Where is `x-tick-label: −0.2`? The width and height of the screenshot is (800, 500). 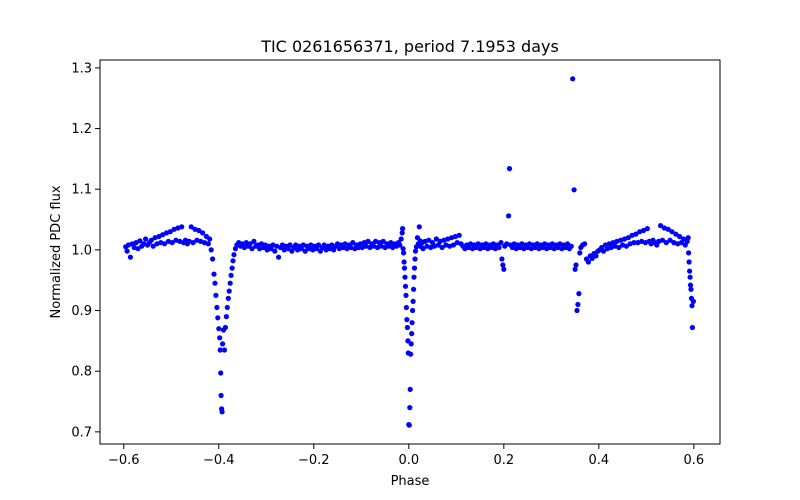 x-tick-label: −0.2 is located at coordinates (314, 460).